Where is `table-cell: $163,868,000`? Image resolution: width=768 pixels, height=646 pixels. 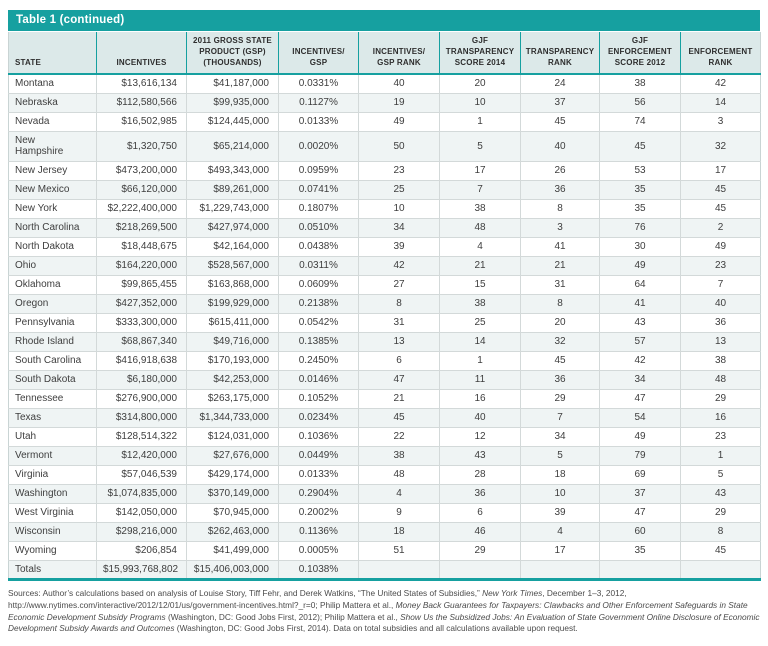
table-cell: $163,868,000 is located at coordinates (232, 284).